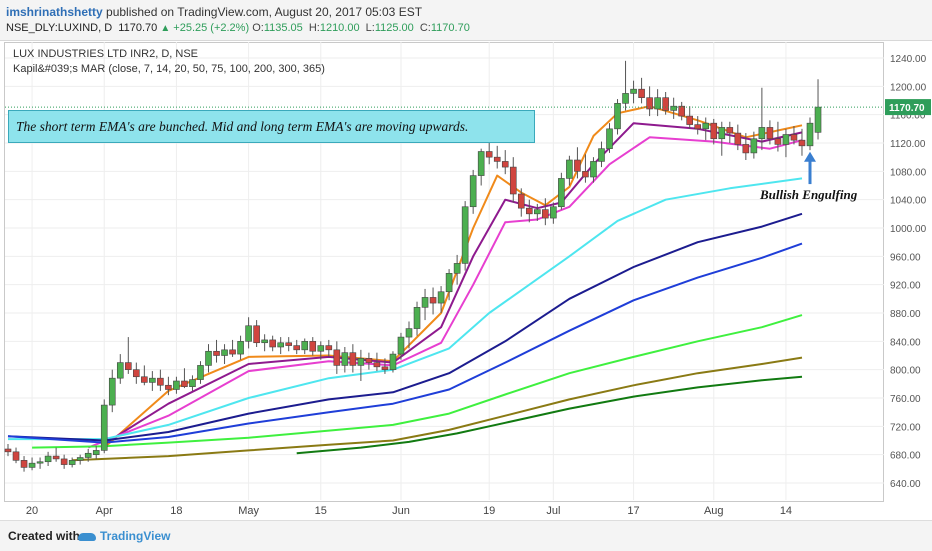  Describe the element at coordinates (321, 511) in the screenshot. I see `x-tick-label: 15` at that location.